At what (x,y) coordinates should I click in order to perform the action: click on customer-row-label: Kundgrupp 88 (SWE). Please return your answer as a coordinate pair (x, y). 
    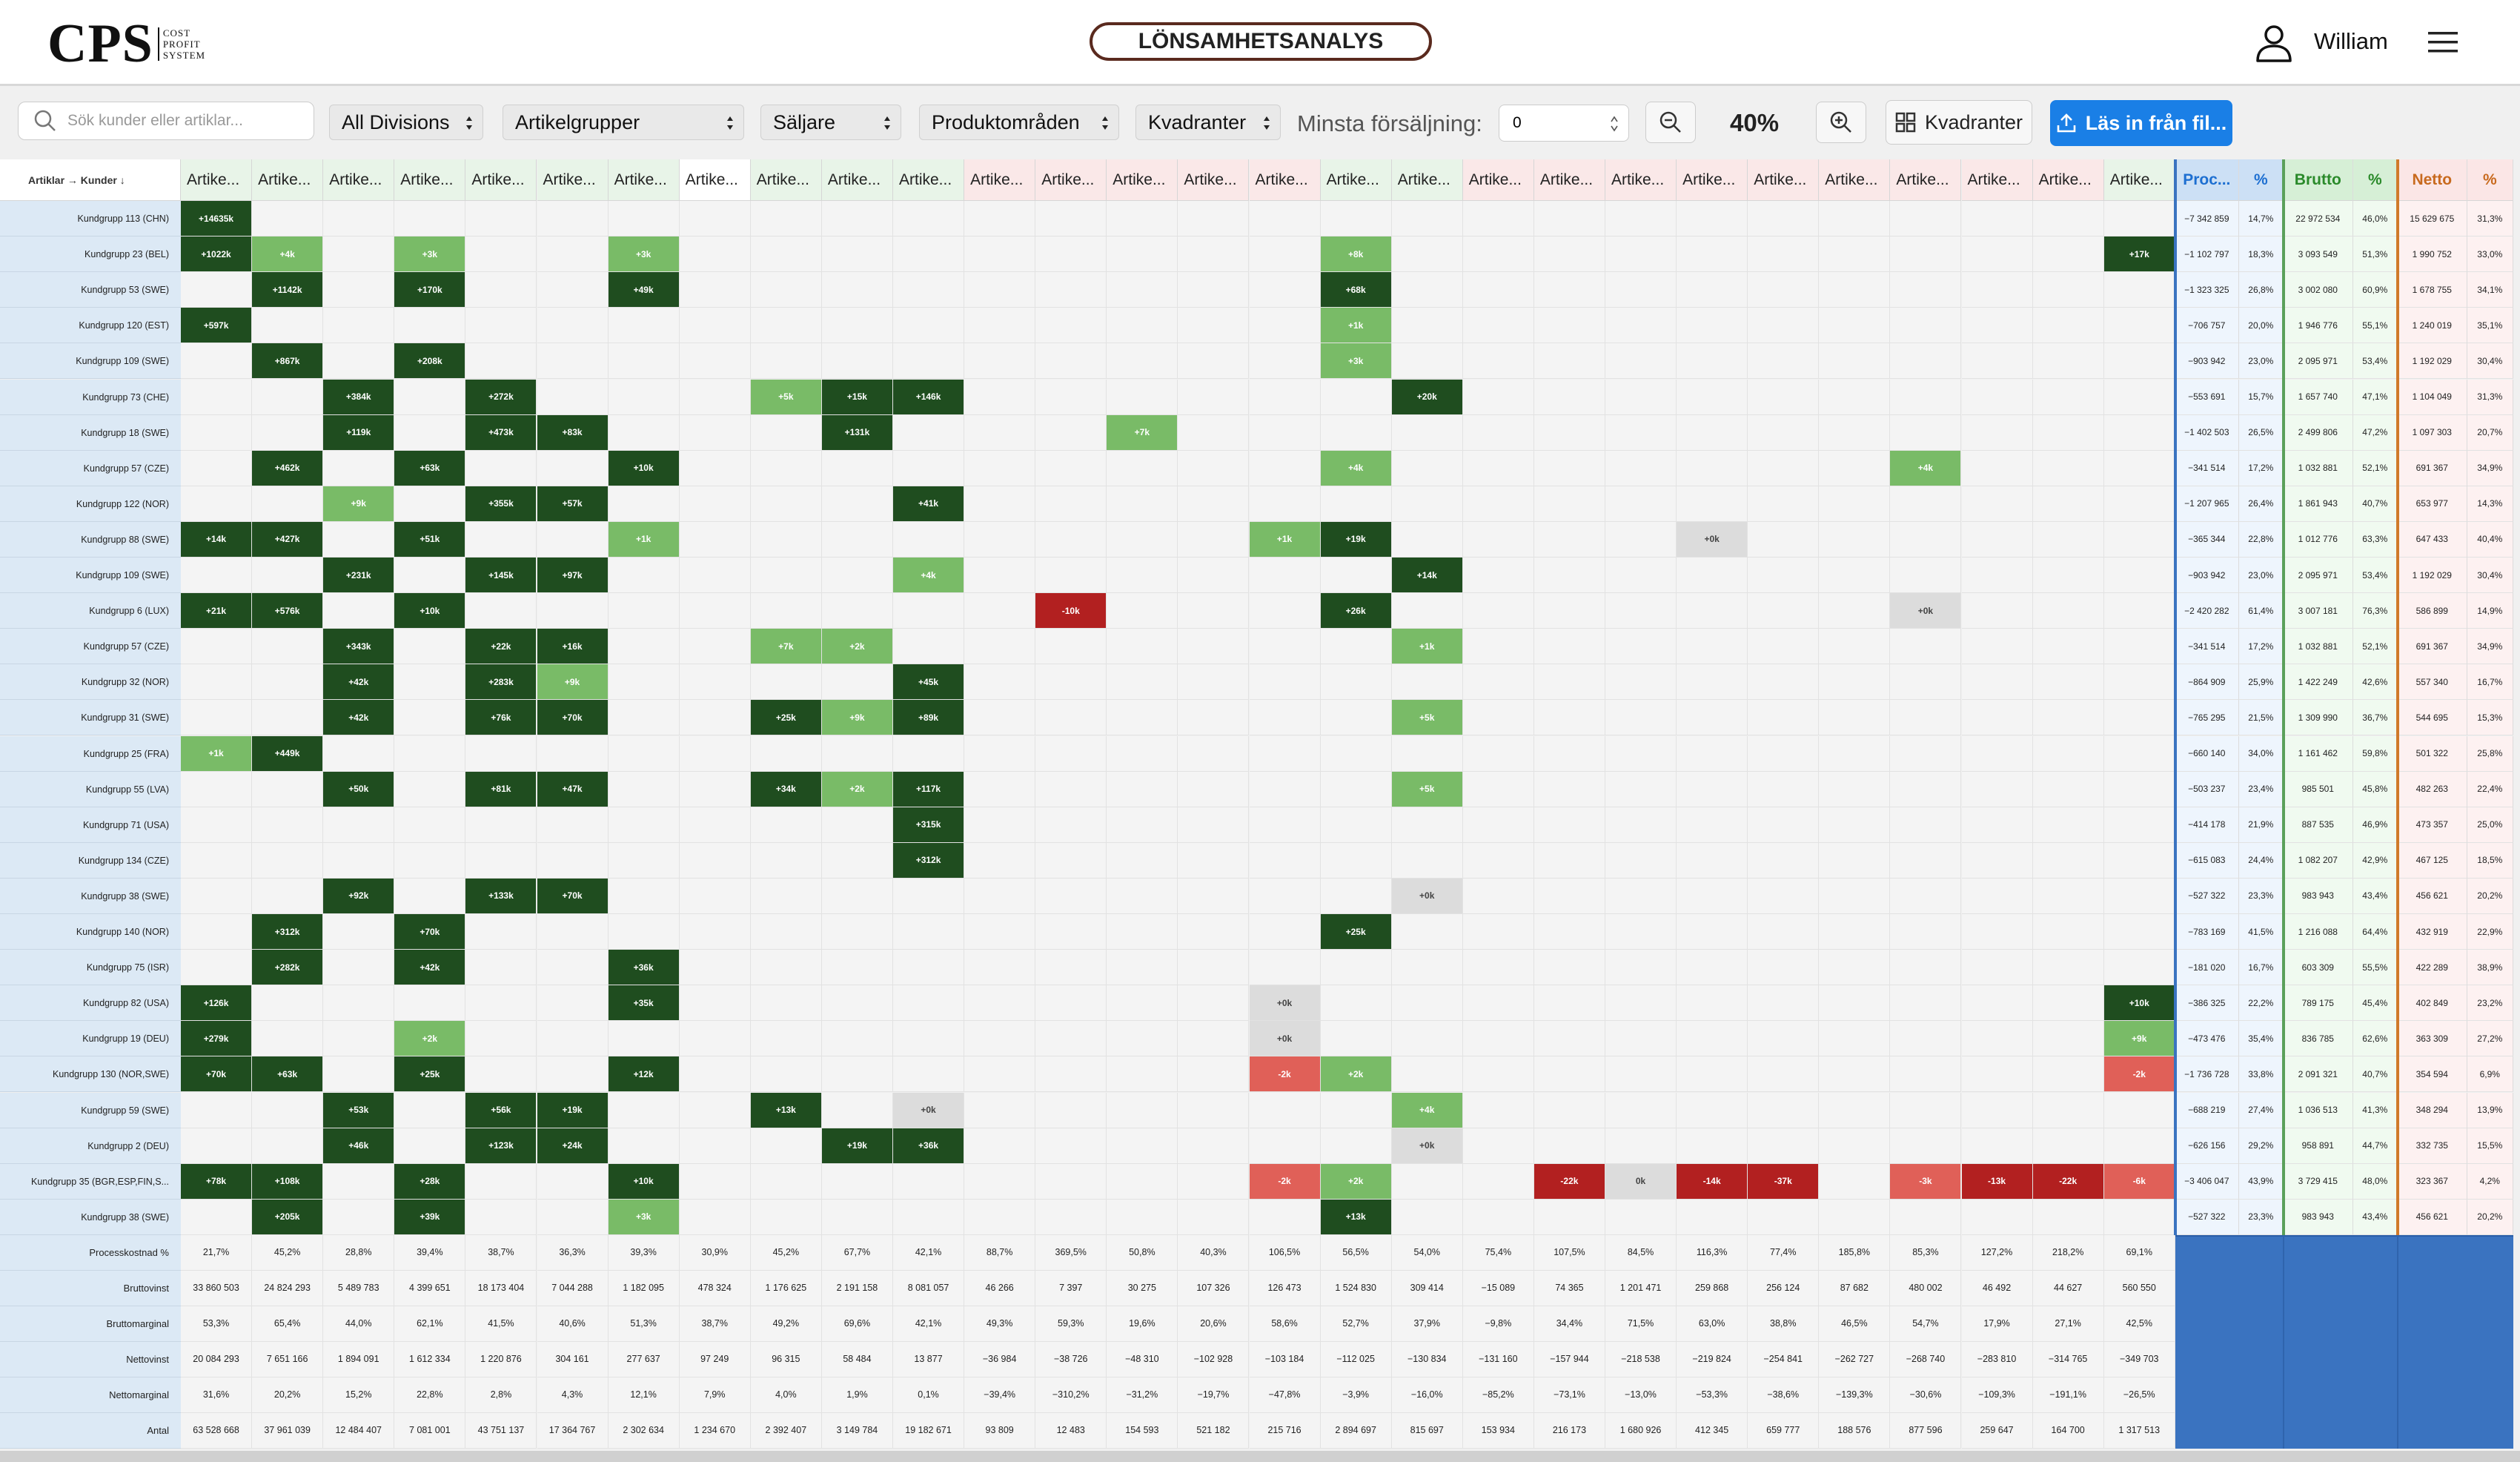
    Looking at the image, I should click on (91, 539).